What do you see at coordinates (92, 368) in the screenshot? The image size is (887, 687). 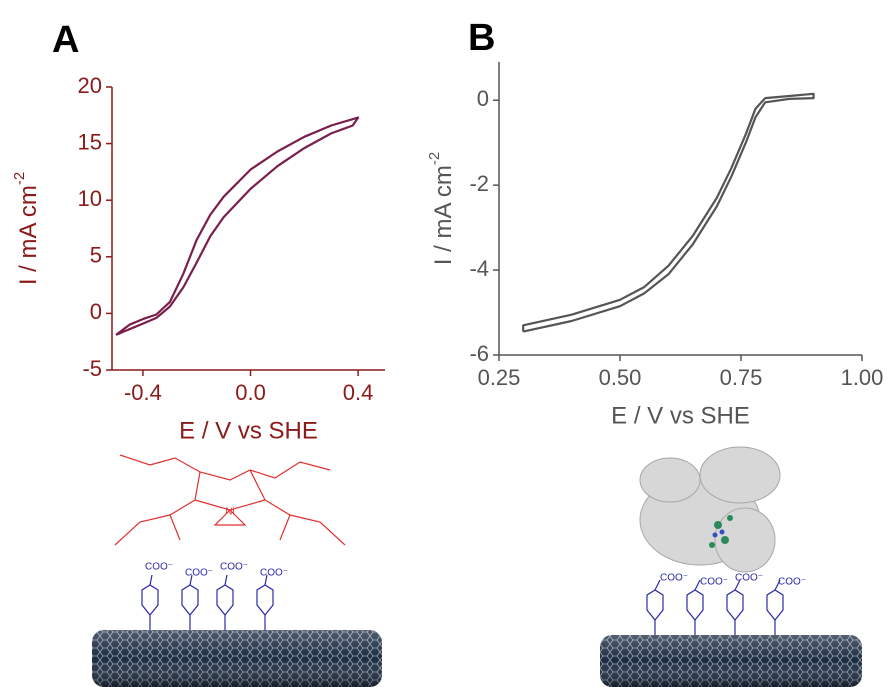 I see `y-tick-label: -5` at bounding box center [92, 368].